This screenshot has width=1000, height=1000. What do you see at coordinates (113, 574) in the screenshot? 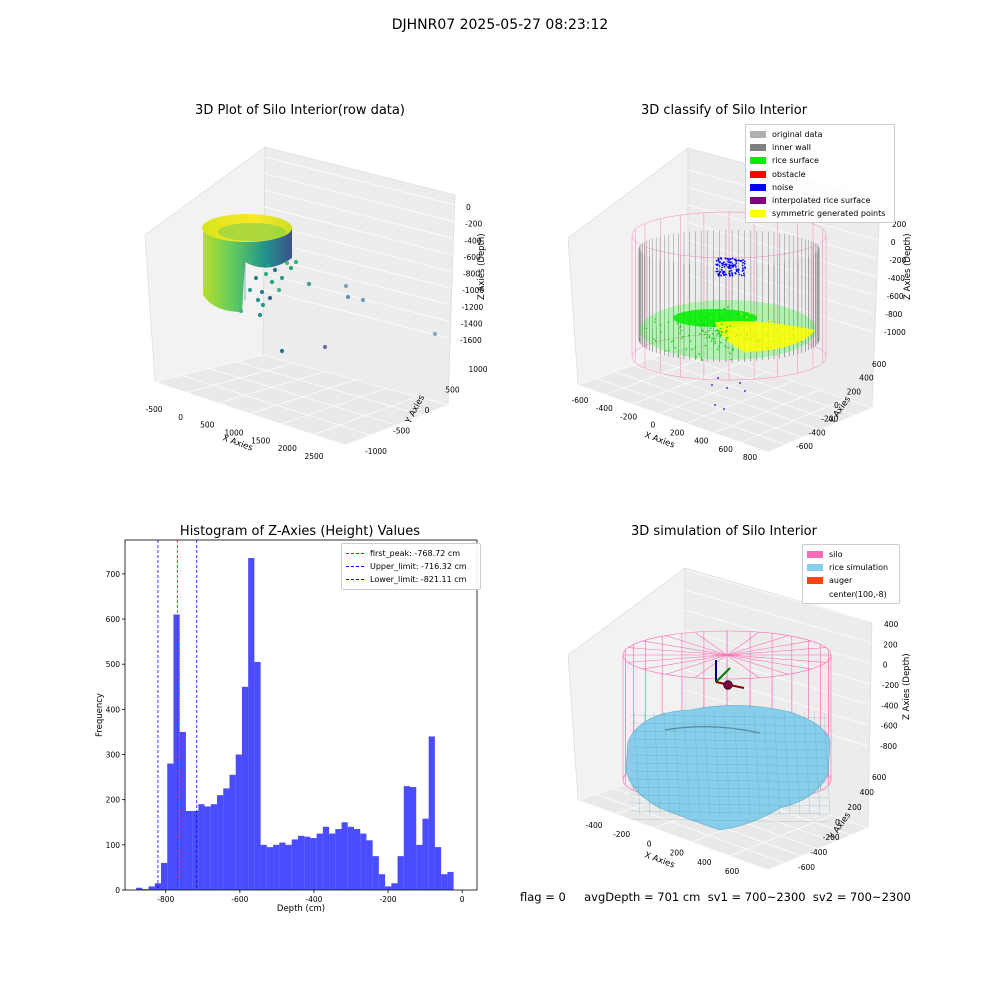
I see `y-tick-label: 700` at bounding box center [113, 574].